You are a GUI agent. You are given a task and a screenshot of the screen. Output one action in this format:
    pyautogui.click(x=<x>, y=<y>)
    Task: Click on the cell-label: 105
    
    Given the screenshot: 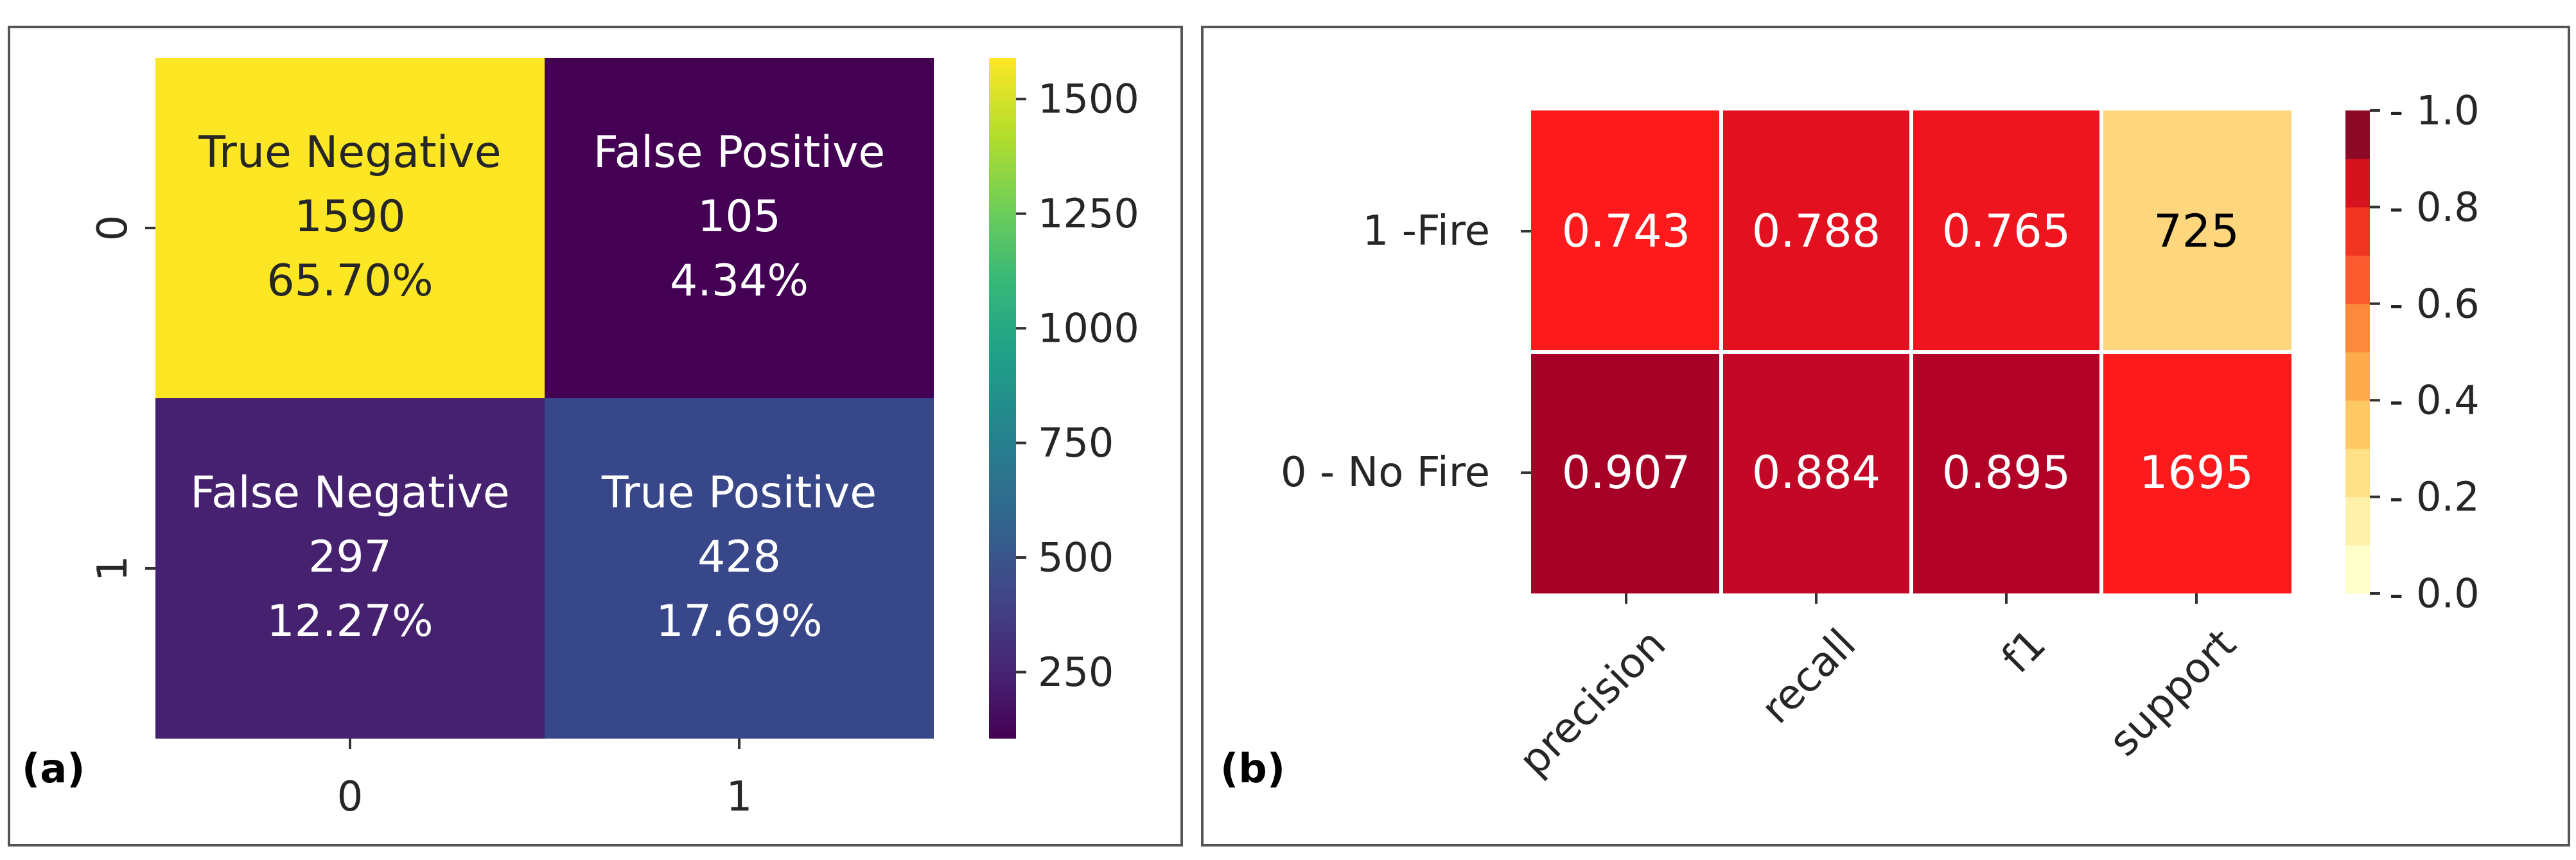 What is the action you would take?
    pyautogui.click(x=739, y=216)
    